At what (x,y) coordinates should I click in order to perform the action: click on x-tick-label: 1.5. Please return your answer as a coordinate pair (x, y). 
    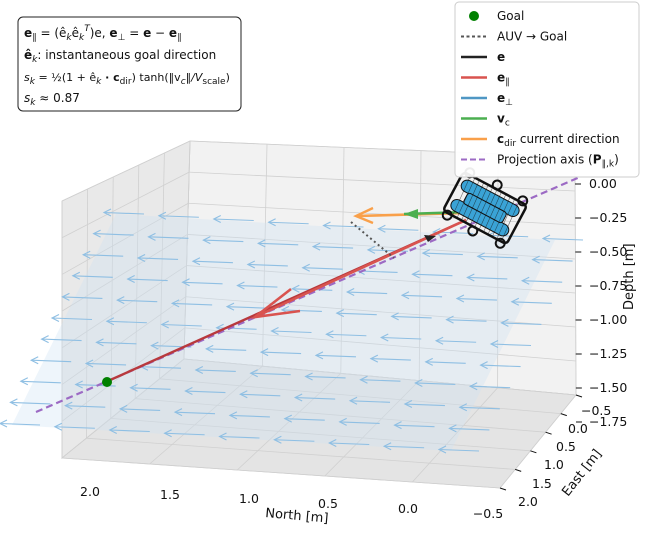
    Looking at the image, I should click on (170, 494).